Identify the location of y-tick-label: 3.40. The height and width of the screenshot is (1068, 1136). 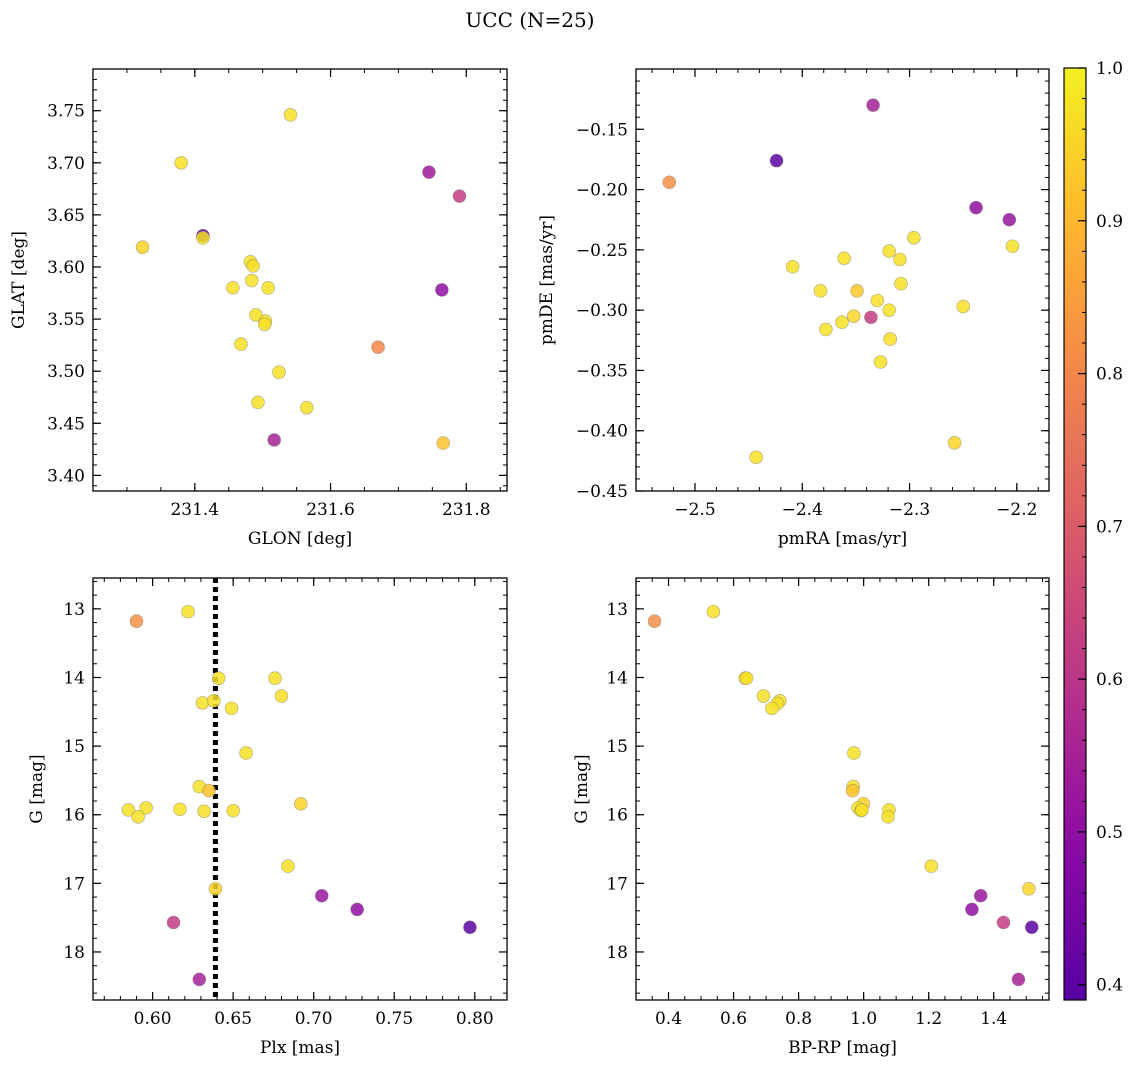
(66, 476).